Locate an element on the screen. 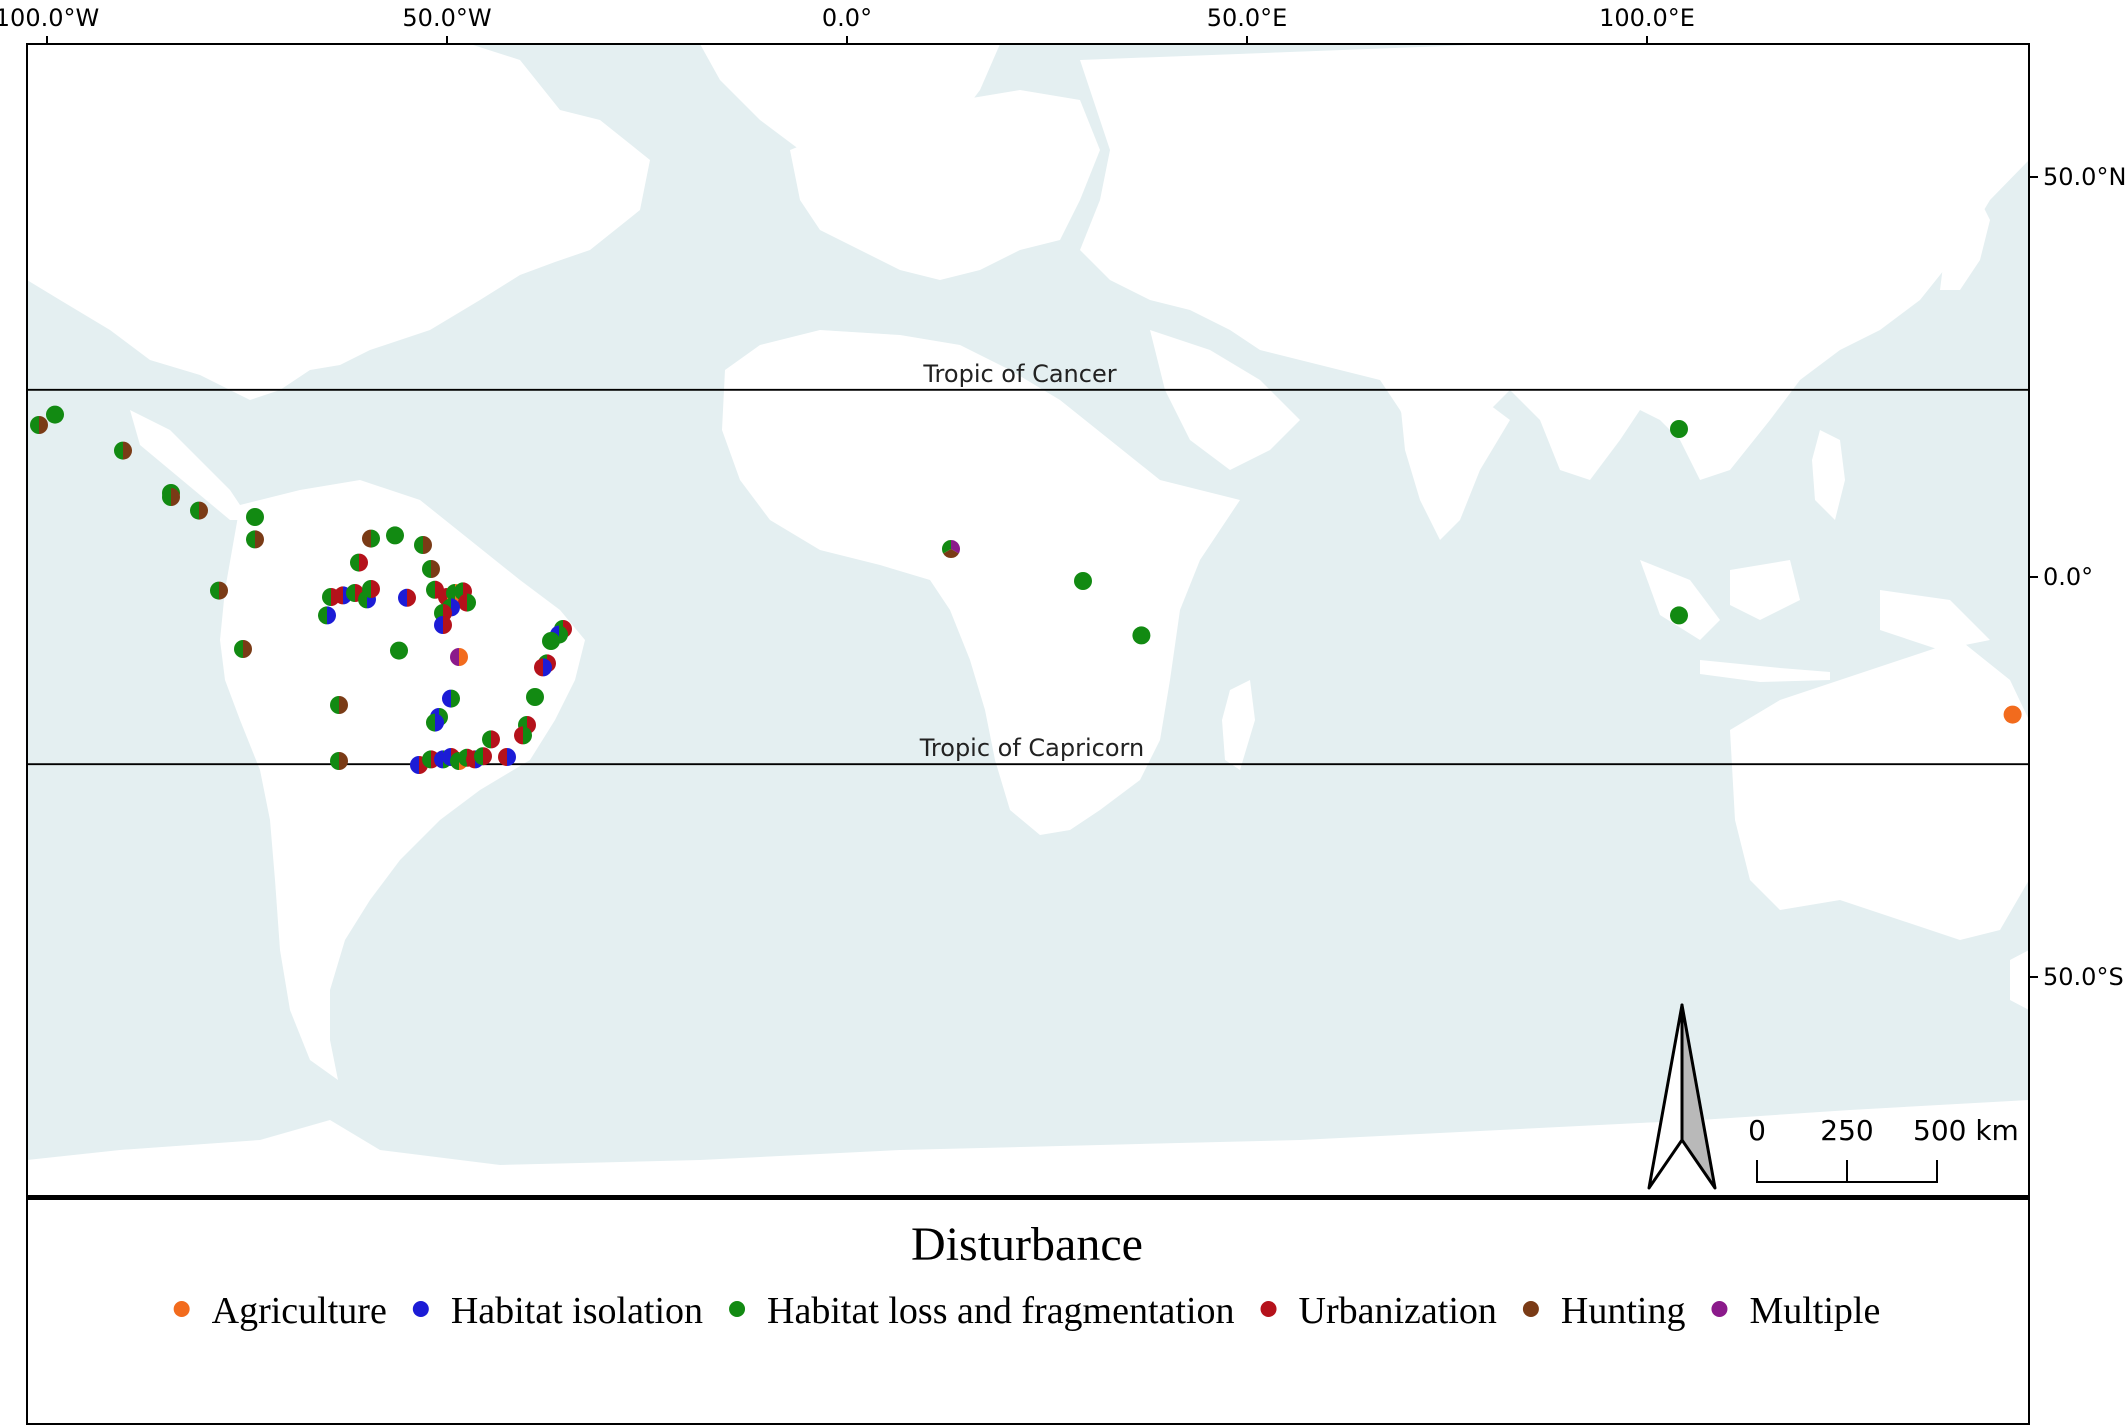  legend-label: Habitat isolation is located at coordinates (577, 1311).